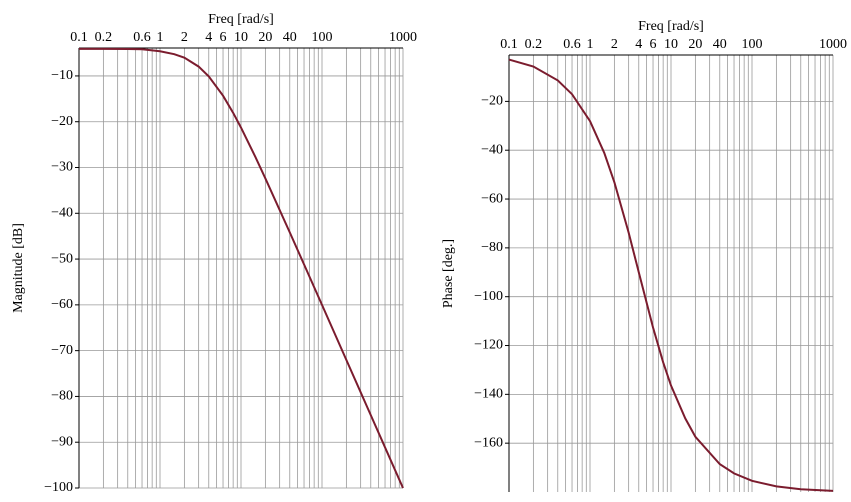 Image resolution: width=851 pixels, height=502 pixels. Describe the element at coordinates (62, 258) in the screenshot. I see `y-tick-label: −50` at that location.